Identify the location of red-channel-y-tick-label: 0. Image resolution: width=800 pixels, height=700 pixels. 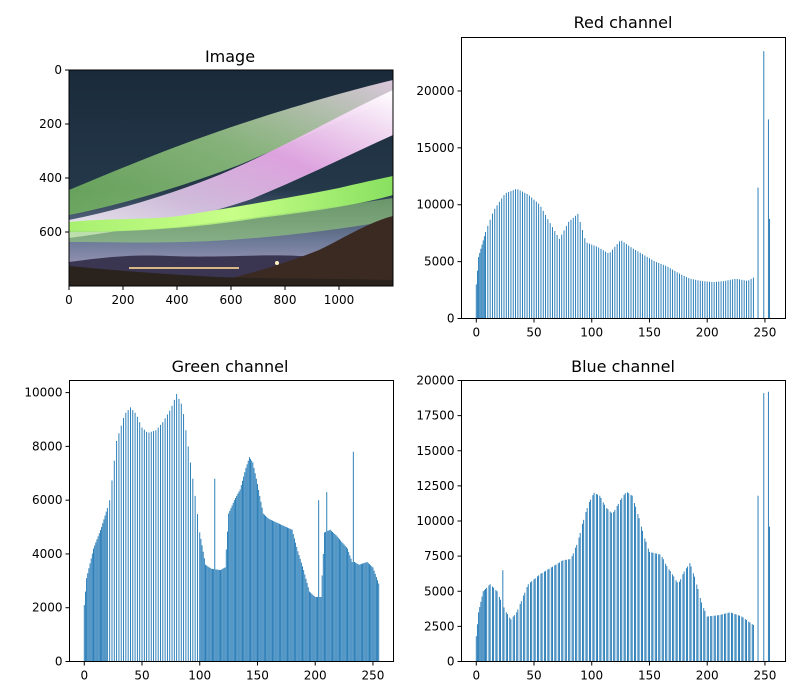
(451, 319).